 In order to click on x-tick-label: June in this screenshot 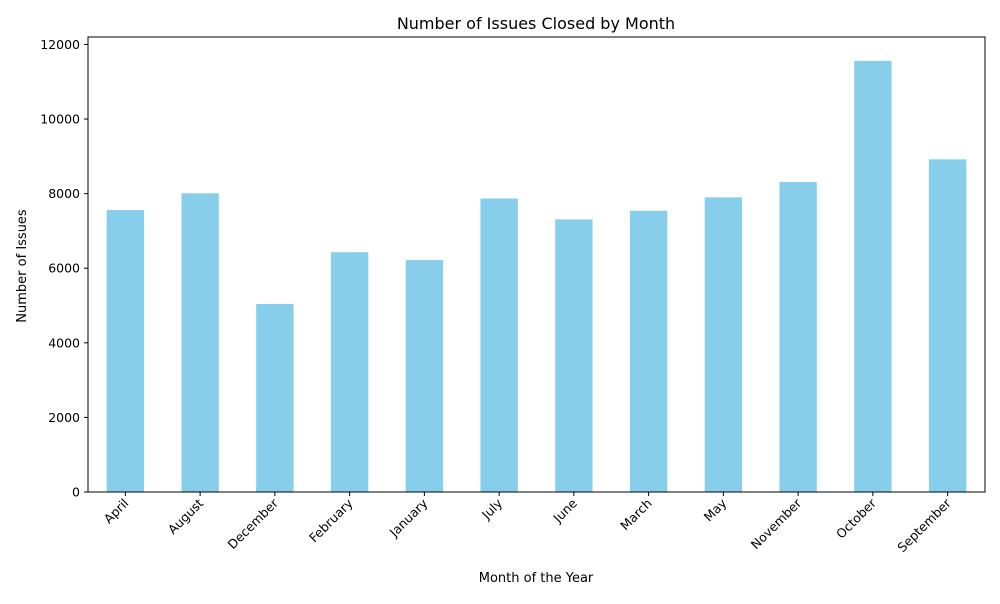, I will do `click(564, 510)`.